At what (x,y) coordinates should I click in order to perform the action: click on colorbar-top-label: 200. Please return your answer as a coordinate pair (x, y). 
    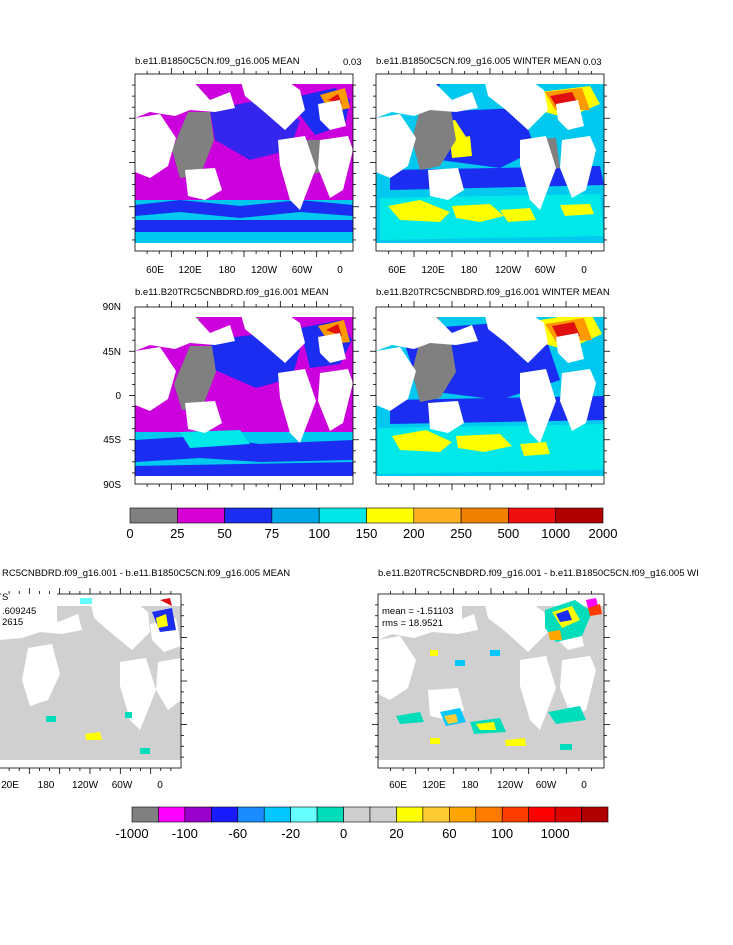
    Looking at the image, I should click on (414, 533).